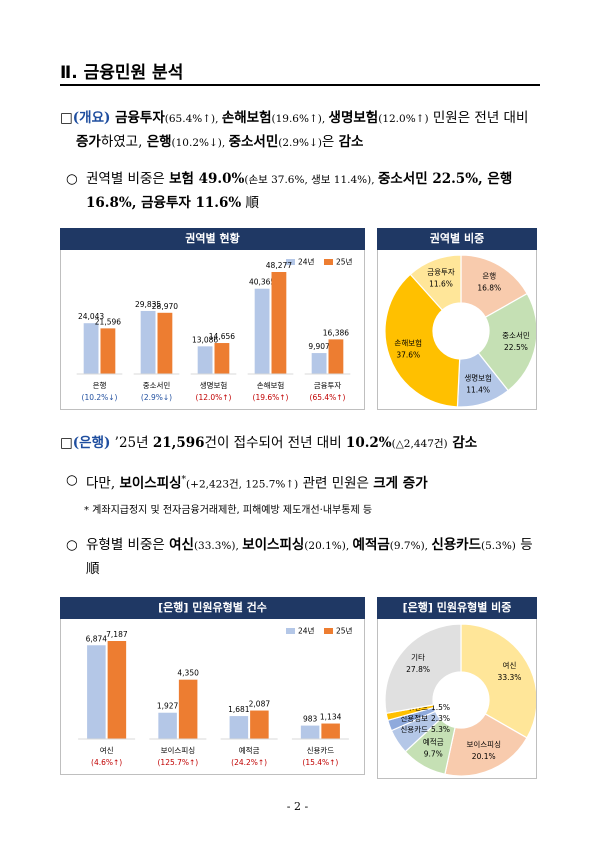 This screenshot has width=595, height=841. Describe the element at coordinates (159, 142) in the screenshot. I see `run: 은행` at that location.